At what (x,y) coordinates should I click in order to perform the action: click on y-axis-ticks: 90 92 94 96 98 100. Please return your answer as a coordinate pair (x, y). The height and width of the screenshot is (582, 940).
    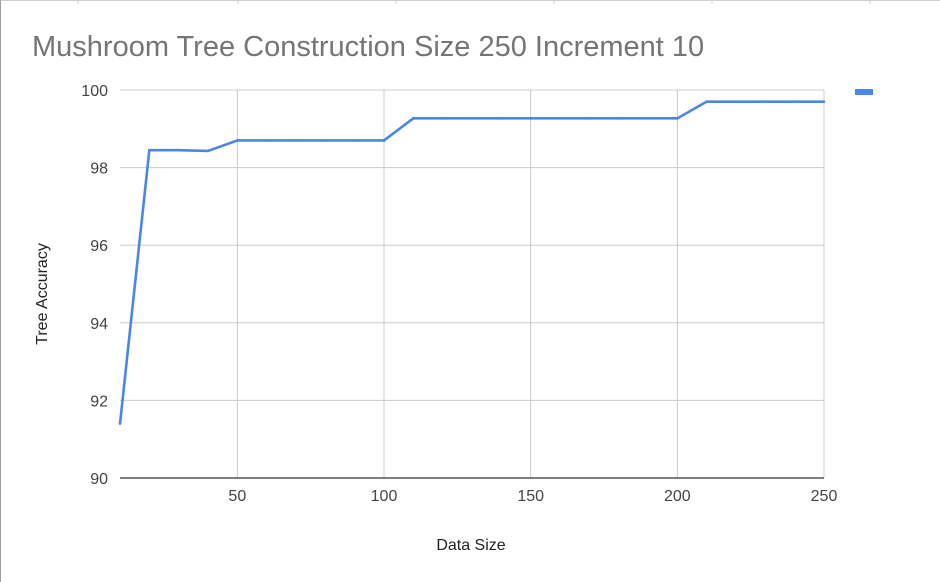
    Looking at the image, I should click on (94, 285).